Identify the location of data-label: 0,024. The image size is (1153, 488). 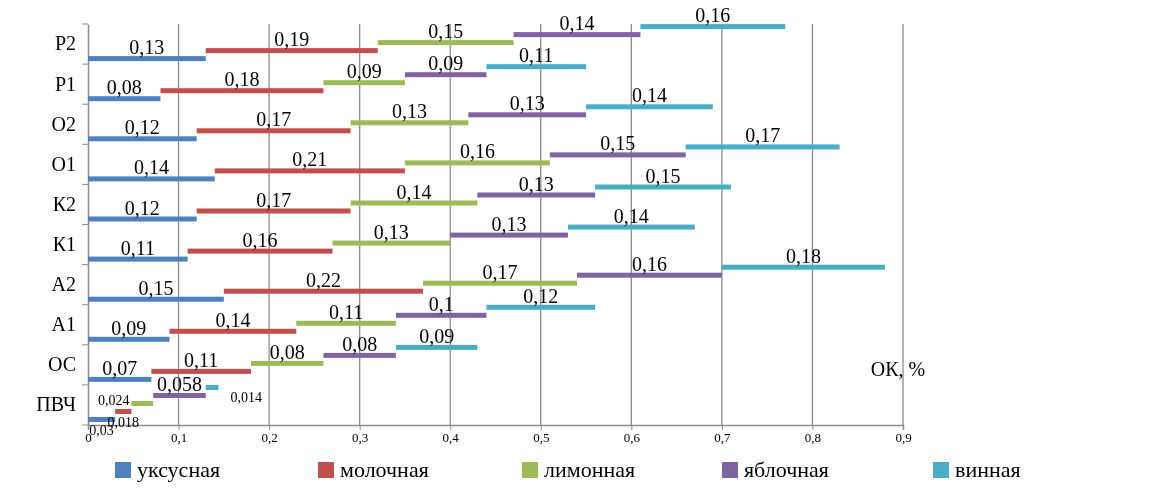
(113, 400).